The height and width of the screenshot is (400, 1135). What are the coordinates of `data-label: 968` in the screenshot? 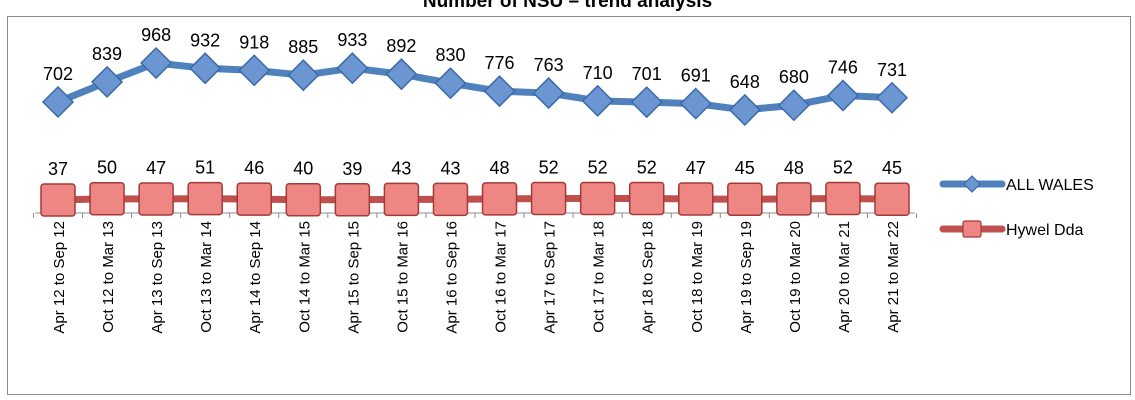 It's located at (156, 35).